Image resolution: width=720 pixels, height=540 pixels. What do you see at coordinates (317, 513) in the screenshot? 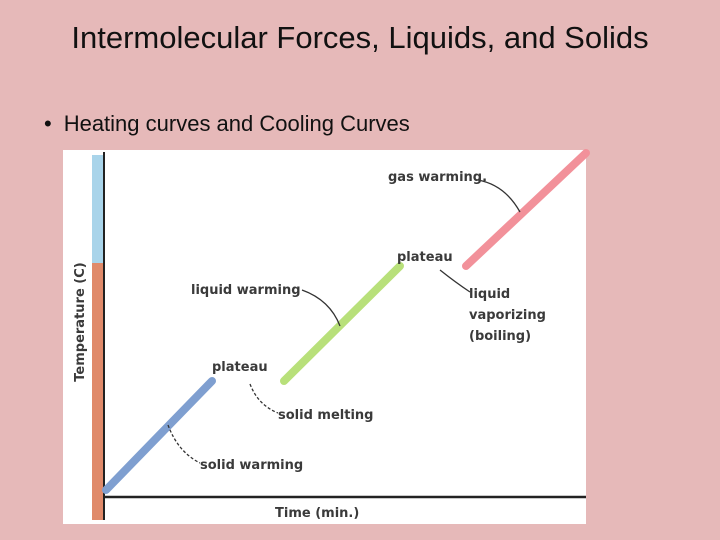
I see `x-axis-label: Time (min.)` at bounding box center [317, 513].